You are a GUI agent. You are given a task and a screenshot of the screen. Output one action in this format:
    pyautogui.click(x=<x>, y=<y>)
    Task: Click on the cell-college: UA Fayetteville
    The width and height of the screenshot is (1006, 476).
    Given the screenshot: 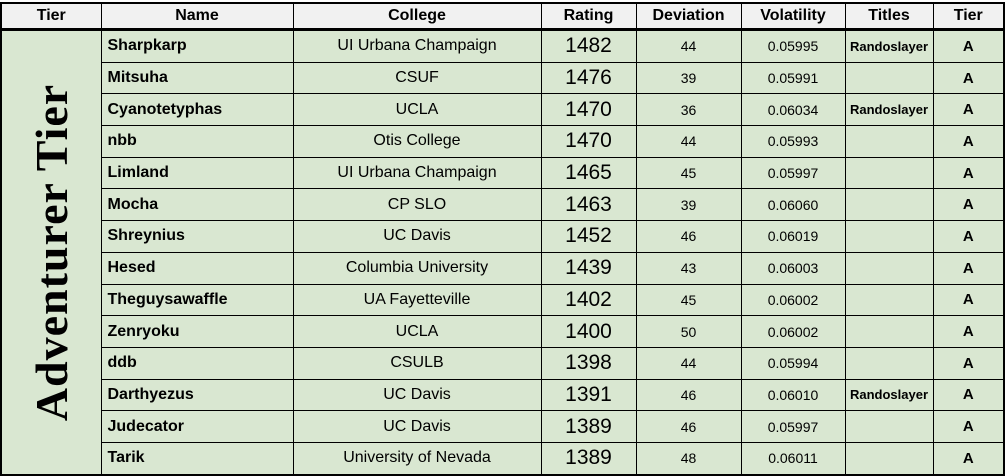 What is the action you would take?
    pyautogui.click(x=417, y=300)
    